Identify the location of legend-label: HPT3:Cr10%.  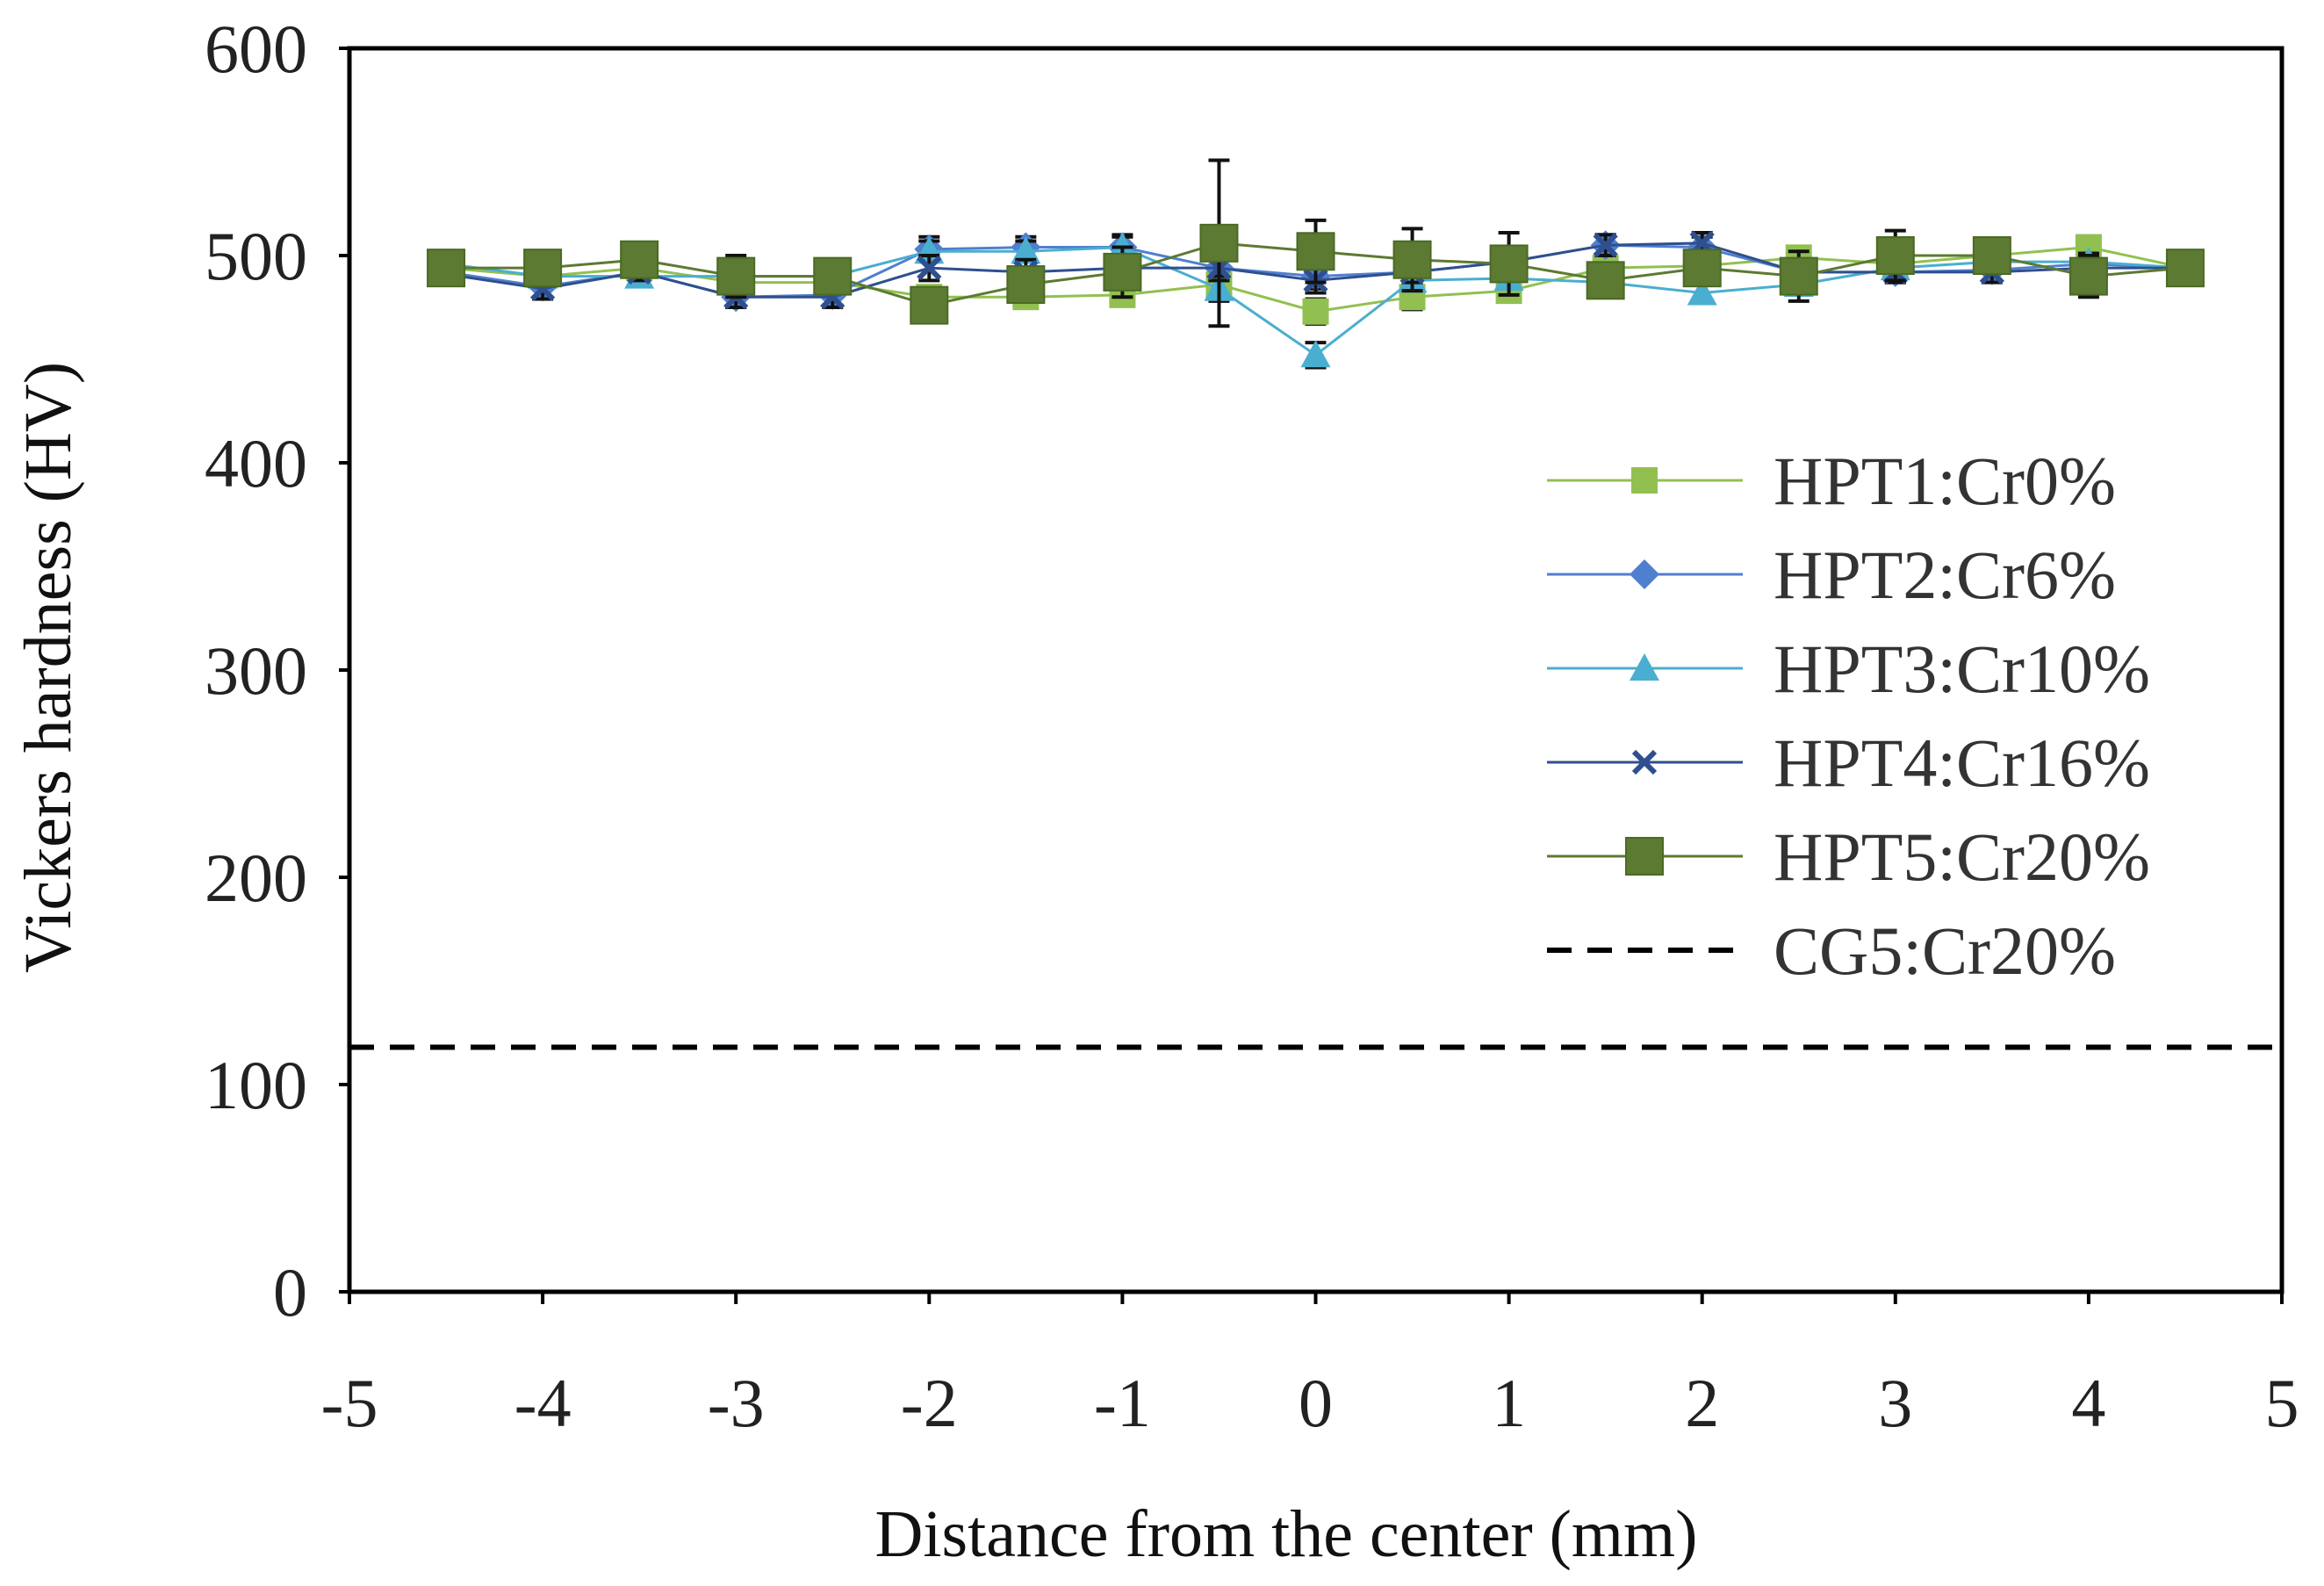
(1962, 669).